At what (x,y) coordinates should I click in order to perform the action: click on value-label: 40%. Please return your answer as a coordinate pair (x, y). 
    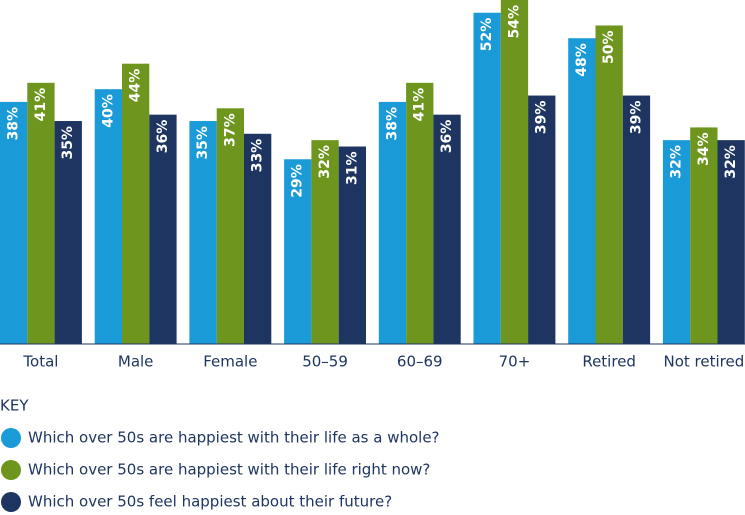
    Looking at the image, I should click on (108, 111).